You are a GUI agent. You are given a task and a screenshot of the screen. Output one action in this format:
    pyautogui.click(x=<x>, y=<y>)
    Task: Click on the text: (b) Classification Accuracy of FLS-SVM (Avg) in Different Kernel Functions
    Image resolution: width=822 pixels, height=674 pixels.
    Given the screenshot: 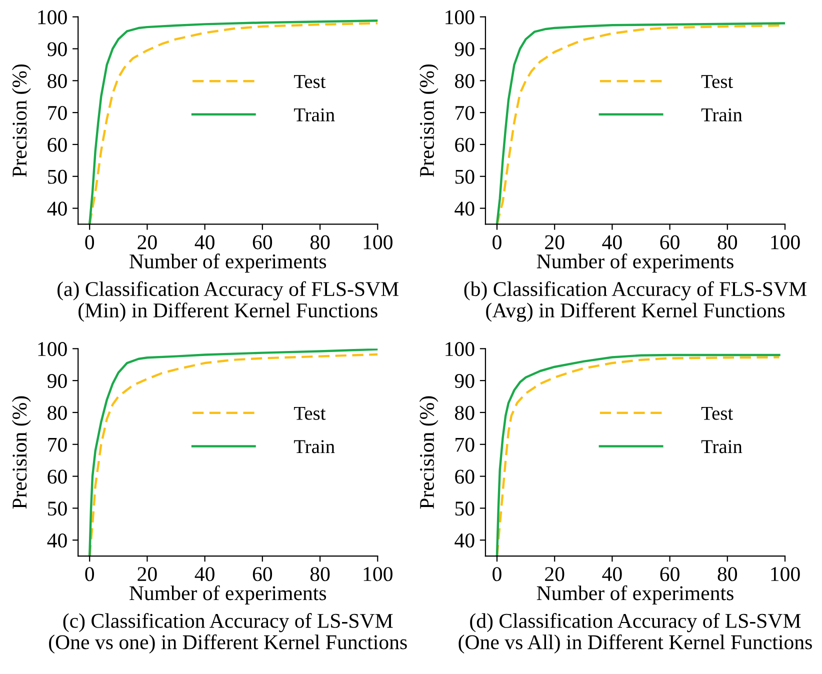 What is the action you would take?
    pyautogui.click(x=635, y=301)
    